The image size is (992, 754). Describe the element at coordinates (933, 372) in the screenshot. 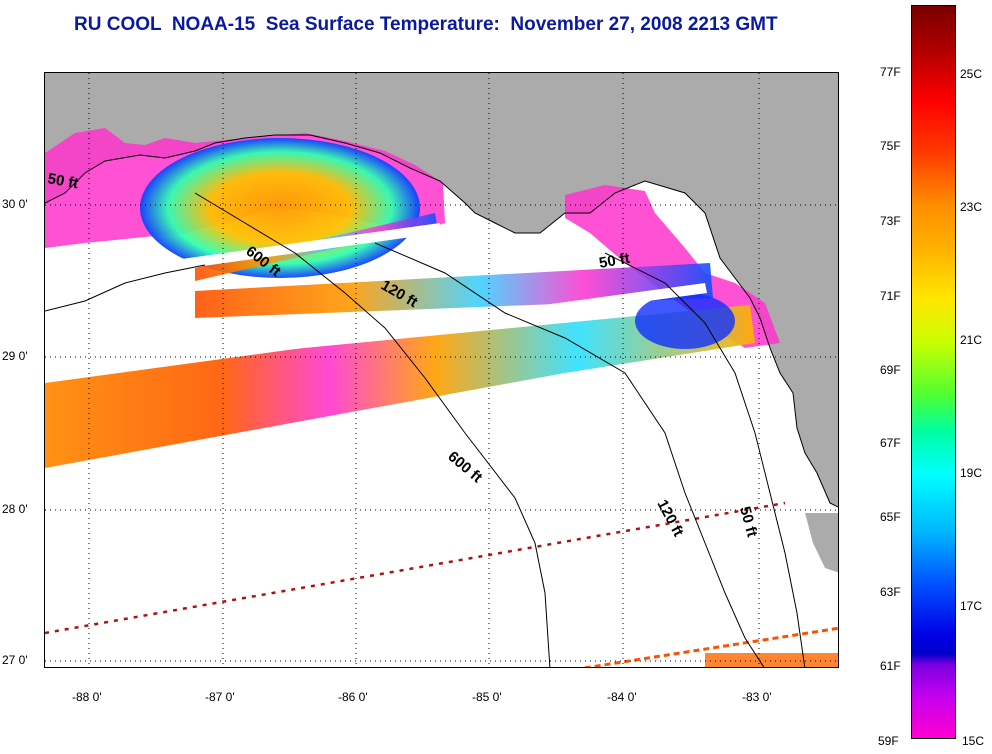

I see `temperature-colorbar` at that location.